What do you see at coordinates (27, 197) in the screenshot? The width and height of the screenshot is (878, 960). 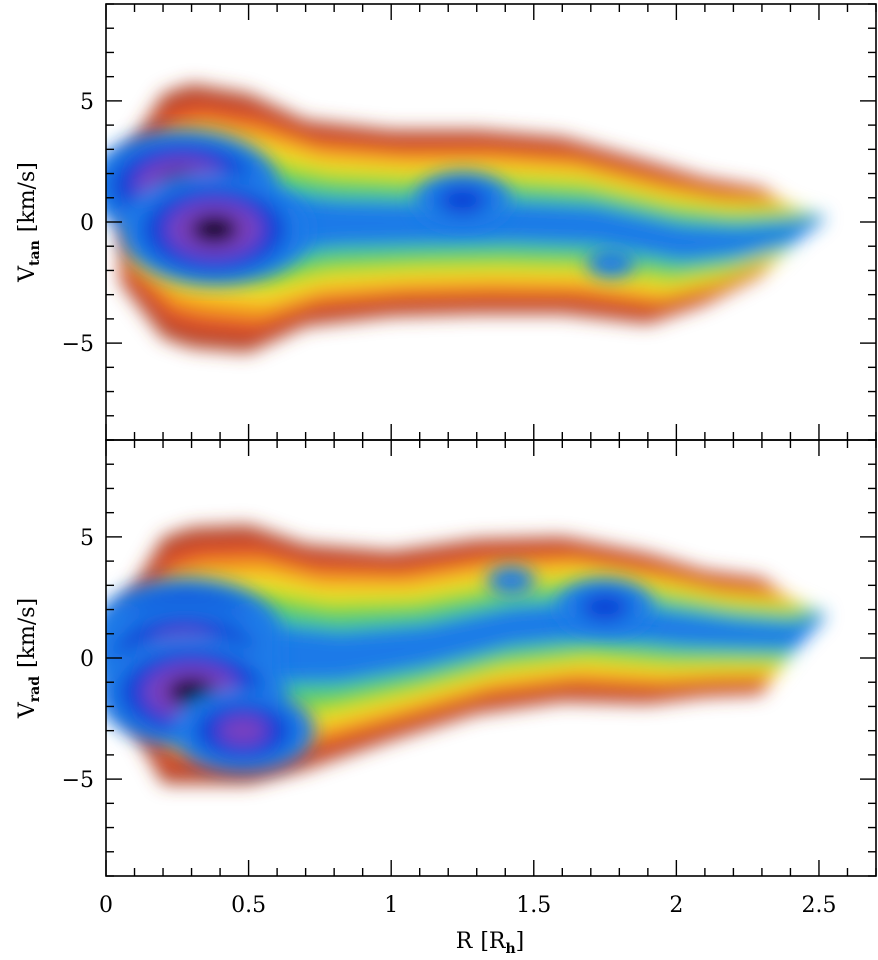 I see `ylabel-top-unit: [km/s]` at bounding box center [27, 197].